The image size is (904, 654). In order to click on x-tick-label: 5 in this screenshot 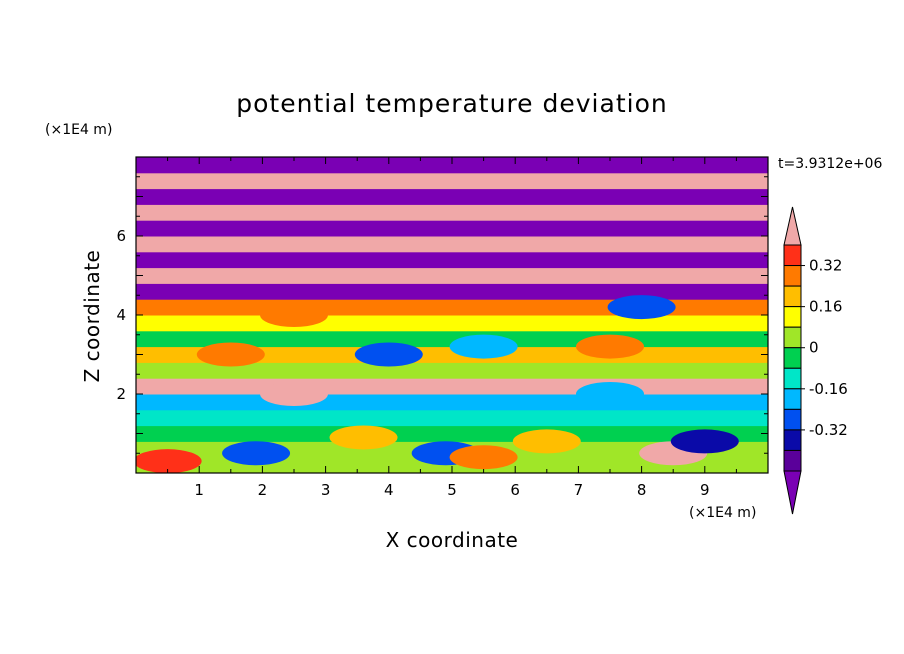, I will do `click(452, 490)`.